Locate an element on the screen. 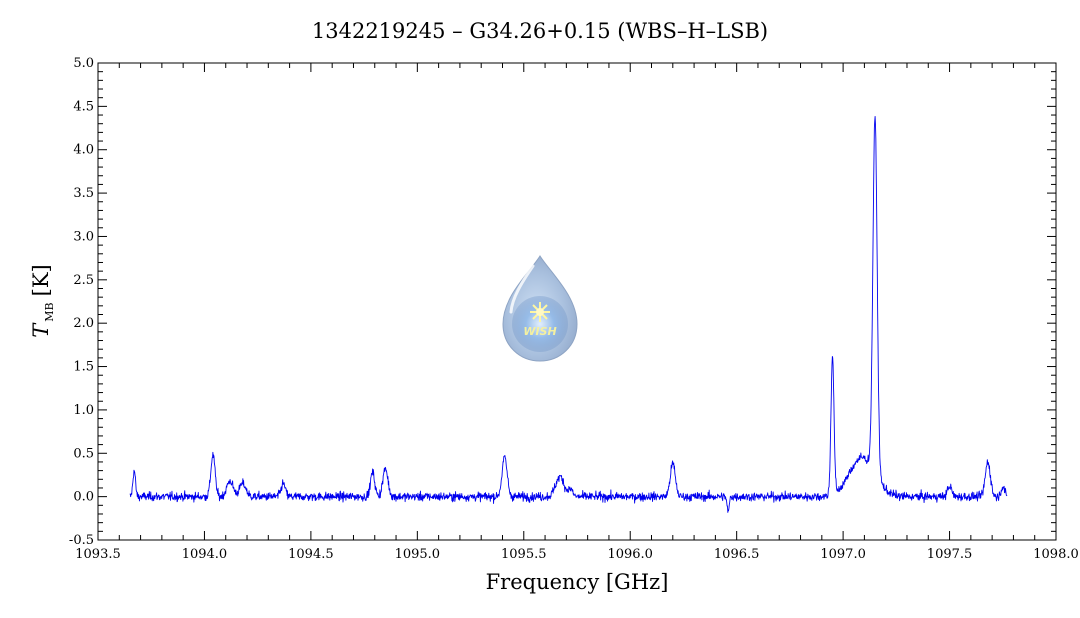 The height and width of the screenshot is (618, 1080). y-axis-subscript: MB is located at coordinates (49, 311).